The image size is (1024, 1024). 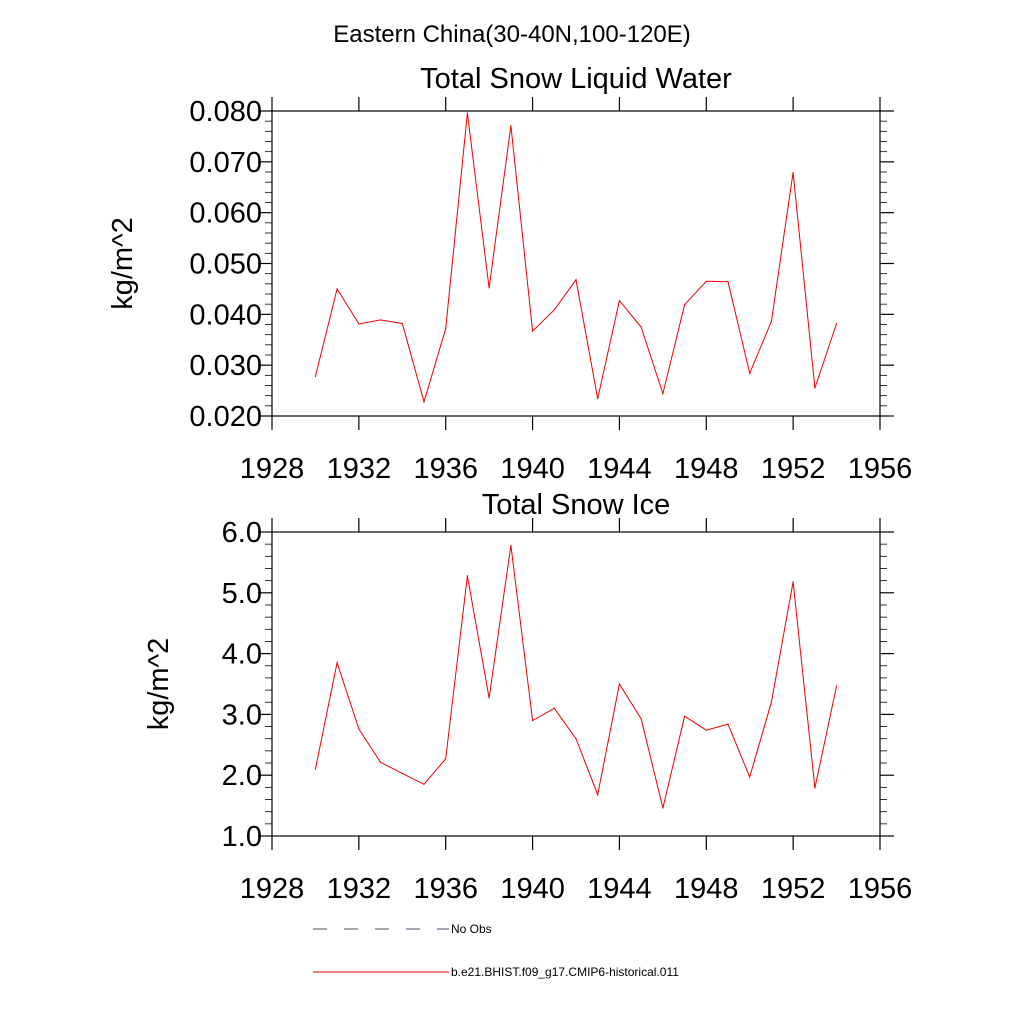 What do you see at coordinates (471, 929) in the screenshot?
I see `legend-label: No Obs` at bounding box center [471, 929].